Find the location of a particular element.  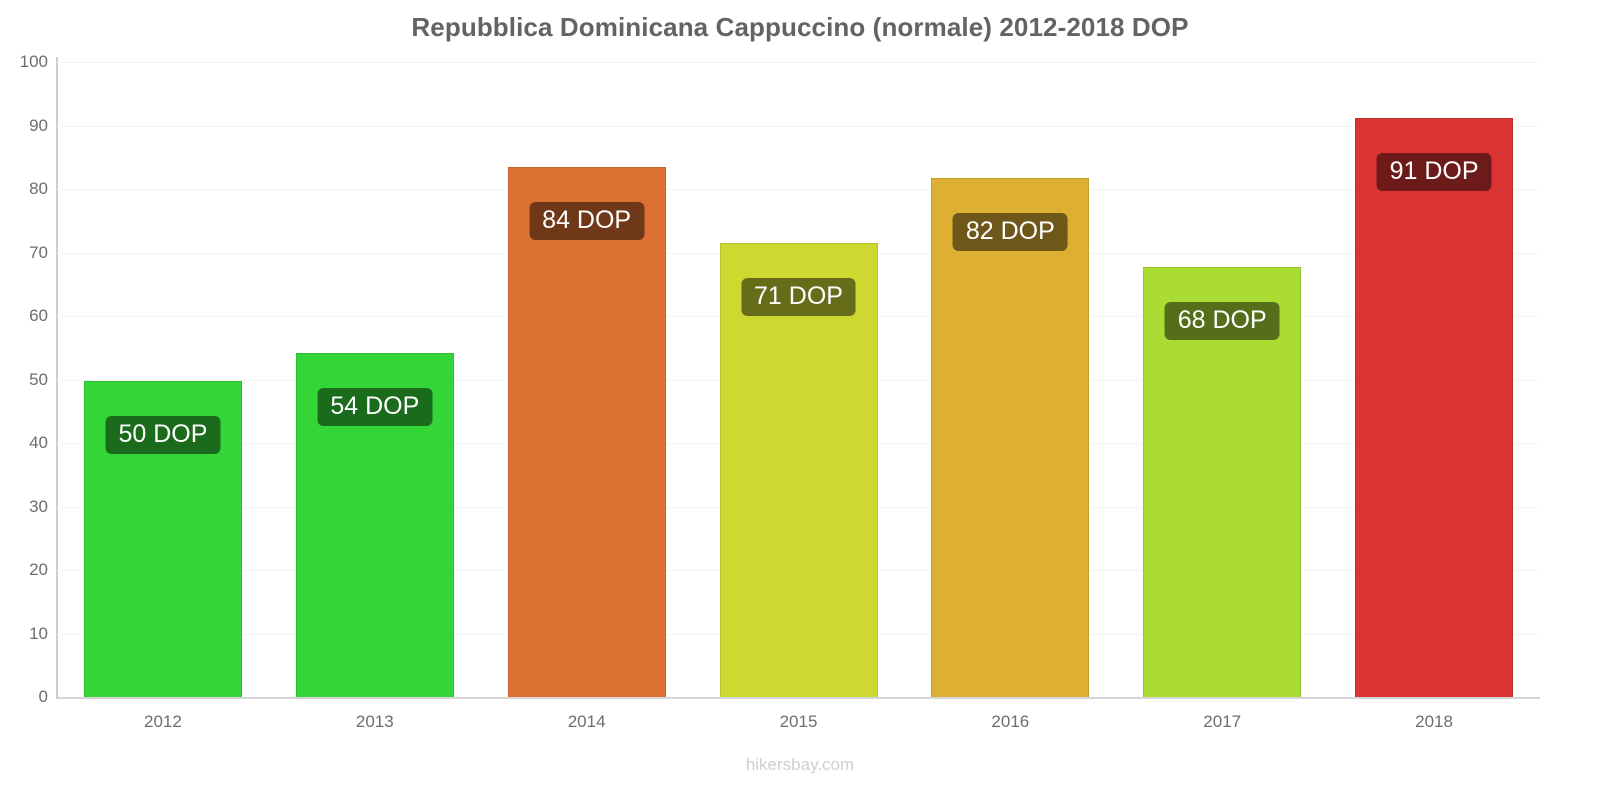

x-tick-label-2012: 2012 is located at coordinates (163, 721).